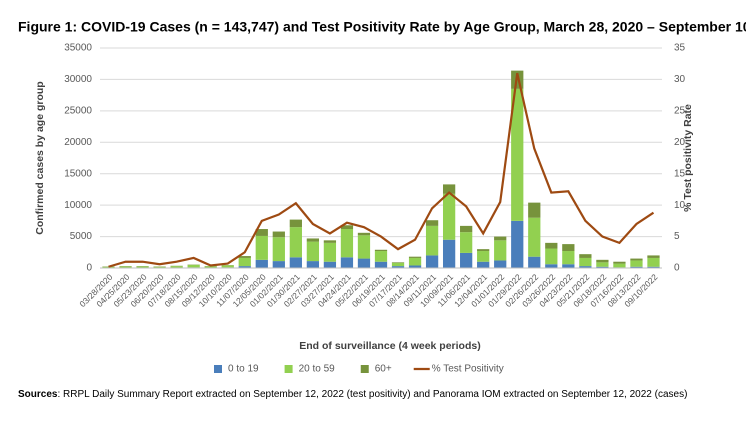 Image resolution: width=746 pixels, height=428 pixels. Describe the element at coordinates (40, 157) in the screenshot. I see `y-axis-title: Confirmed cases by age group` at that location.